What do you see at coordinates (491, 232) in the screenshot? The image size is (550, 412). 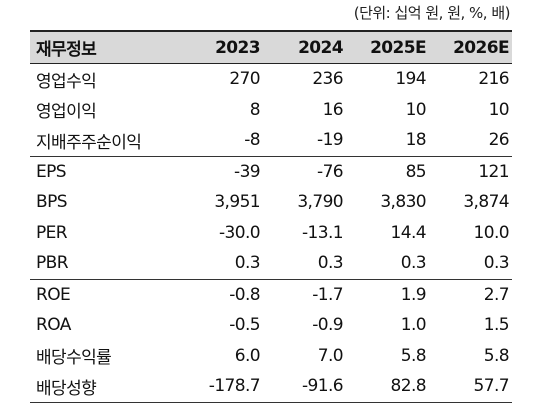 I see `cell-value: 10.0` at bounding box center [491, 232].